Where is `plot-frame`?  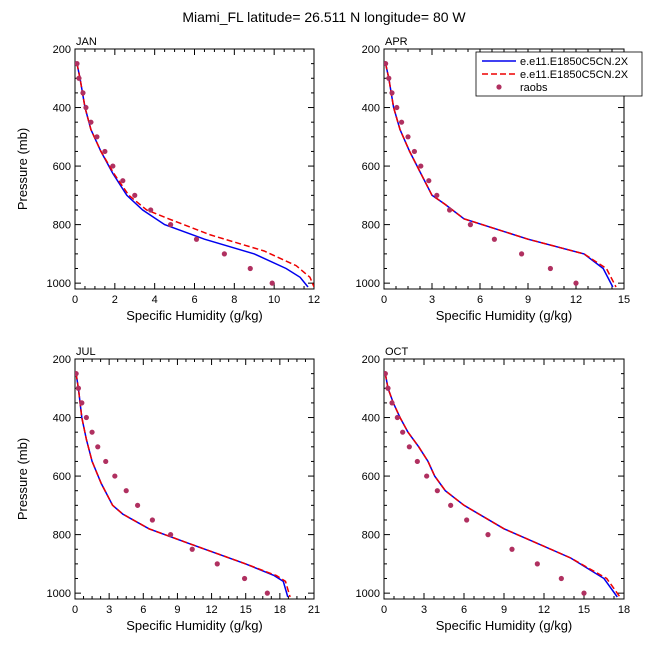
plot-frame is located at coordinates (194, 479).